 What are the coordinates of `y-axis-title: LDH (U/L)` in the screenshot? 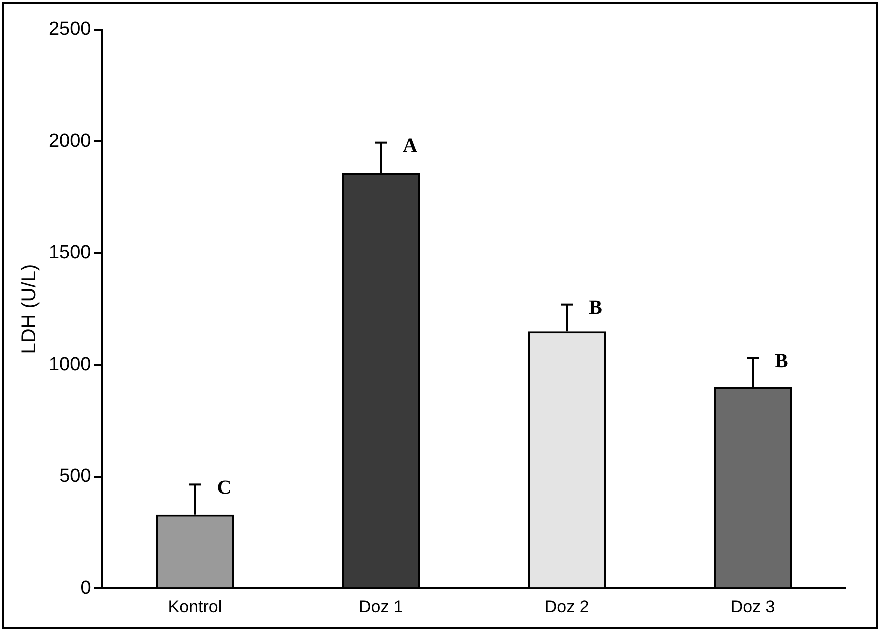 It's located at (29, 309).